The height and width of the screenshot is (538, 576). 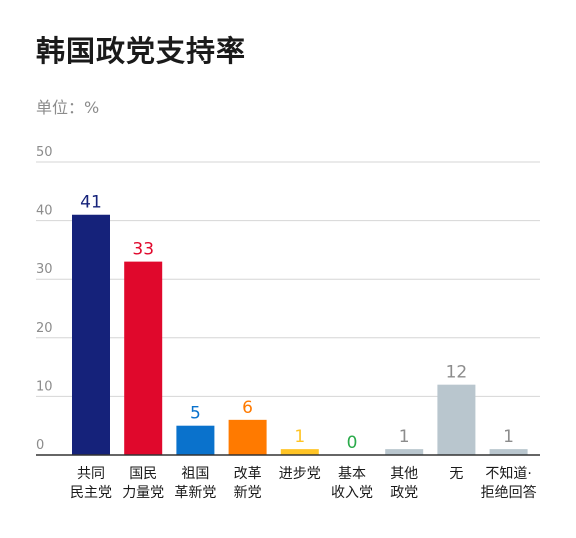 I want to click on data-label-8: 1, so click(x=508, y=437).